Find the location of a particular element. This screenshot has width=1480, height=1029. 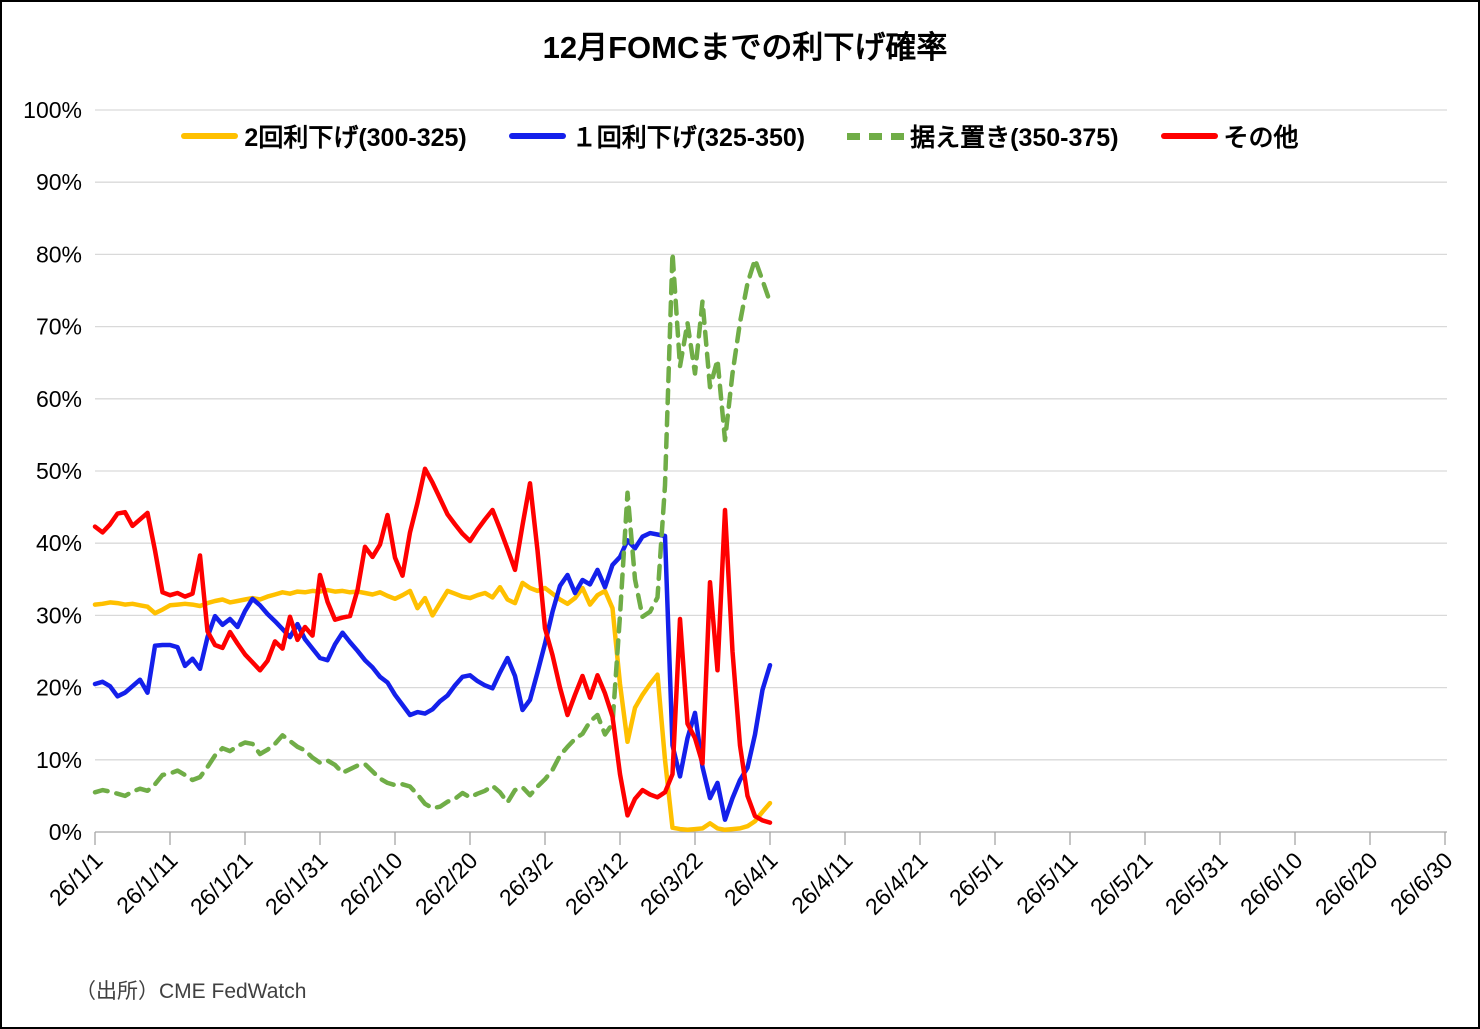

source-note: （出所）CME FedWatch is located at coordinates (190, 991).